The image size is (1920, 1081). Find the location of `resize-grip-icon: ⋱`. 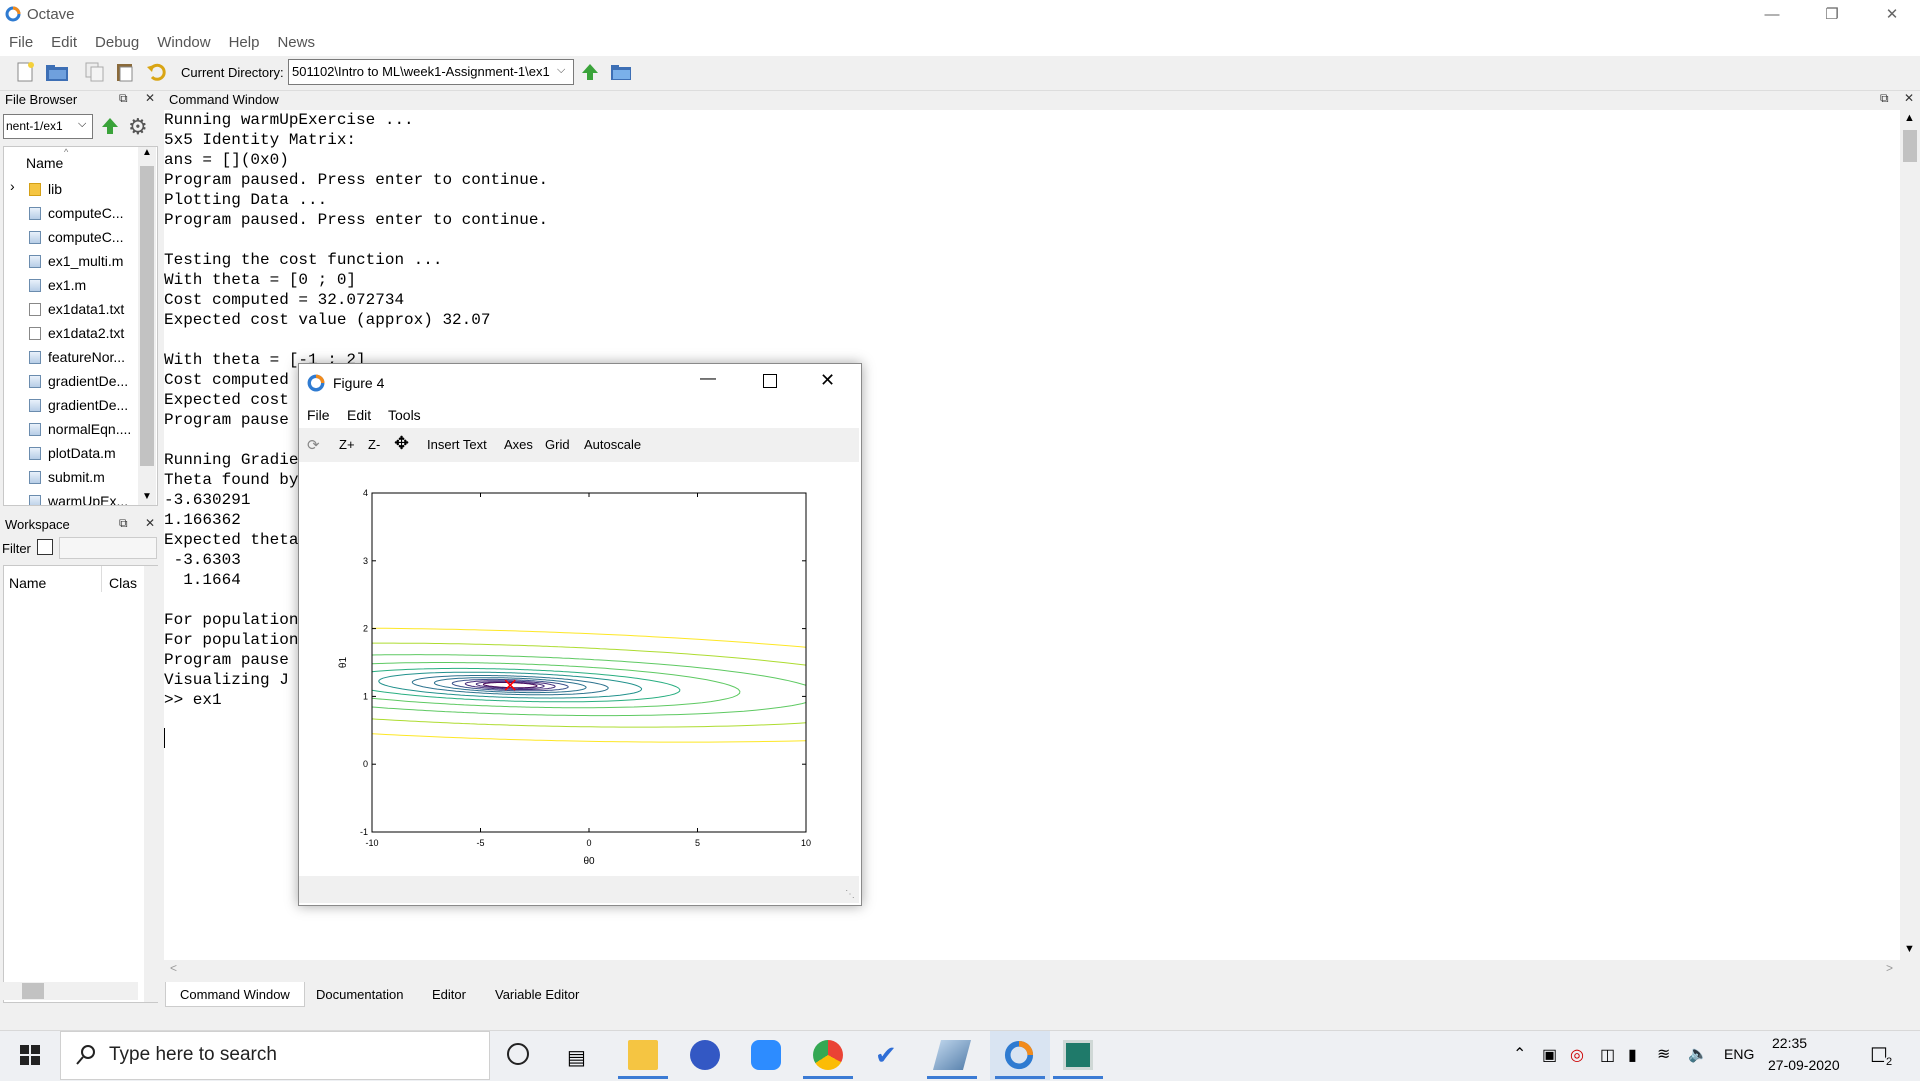

resize-grip-icon: ⋱ is located at coordinates (850, 894).